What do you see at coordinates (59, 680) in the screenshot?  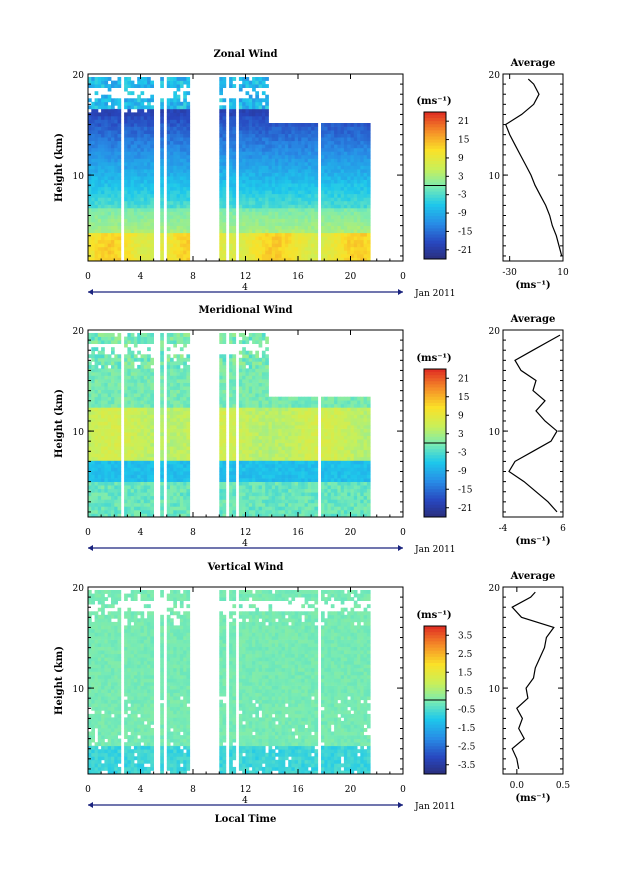 I see `y-axis-label: Height (km)` at bounding box center [59, 680].